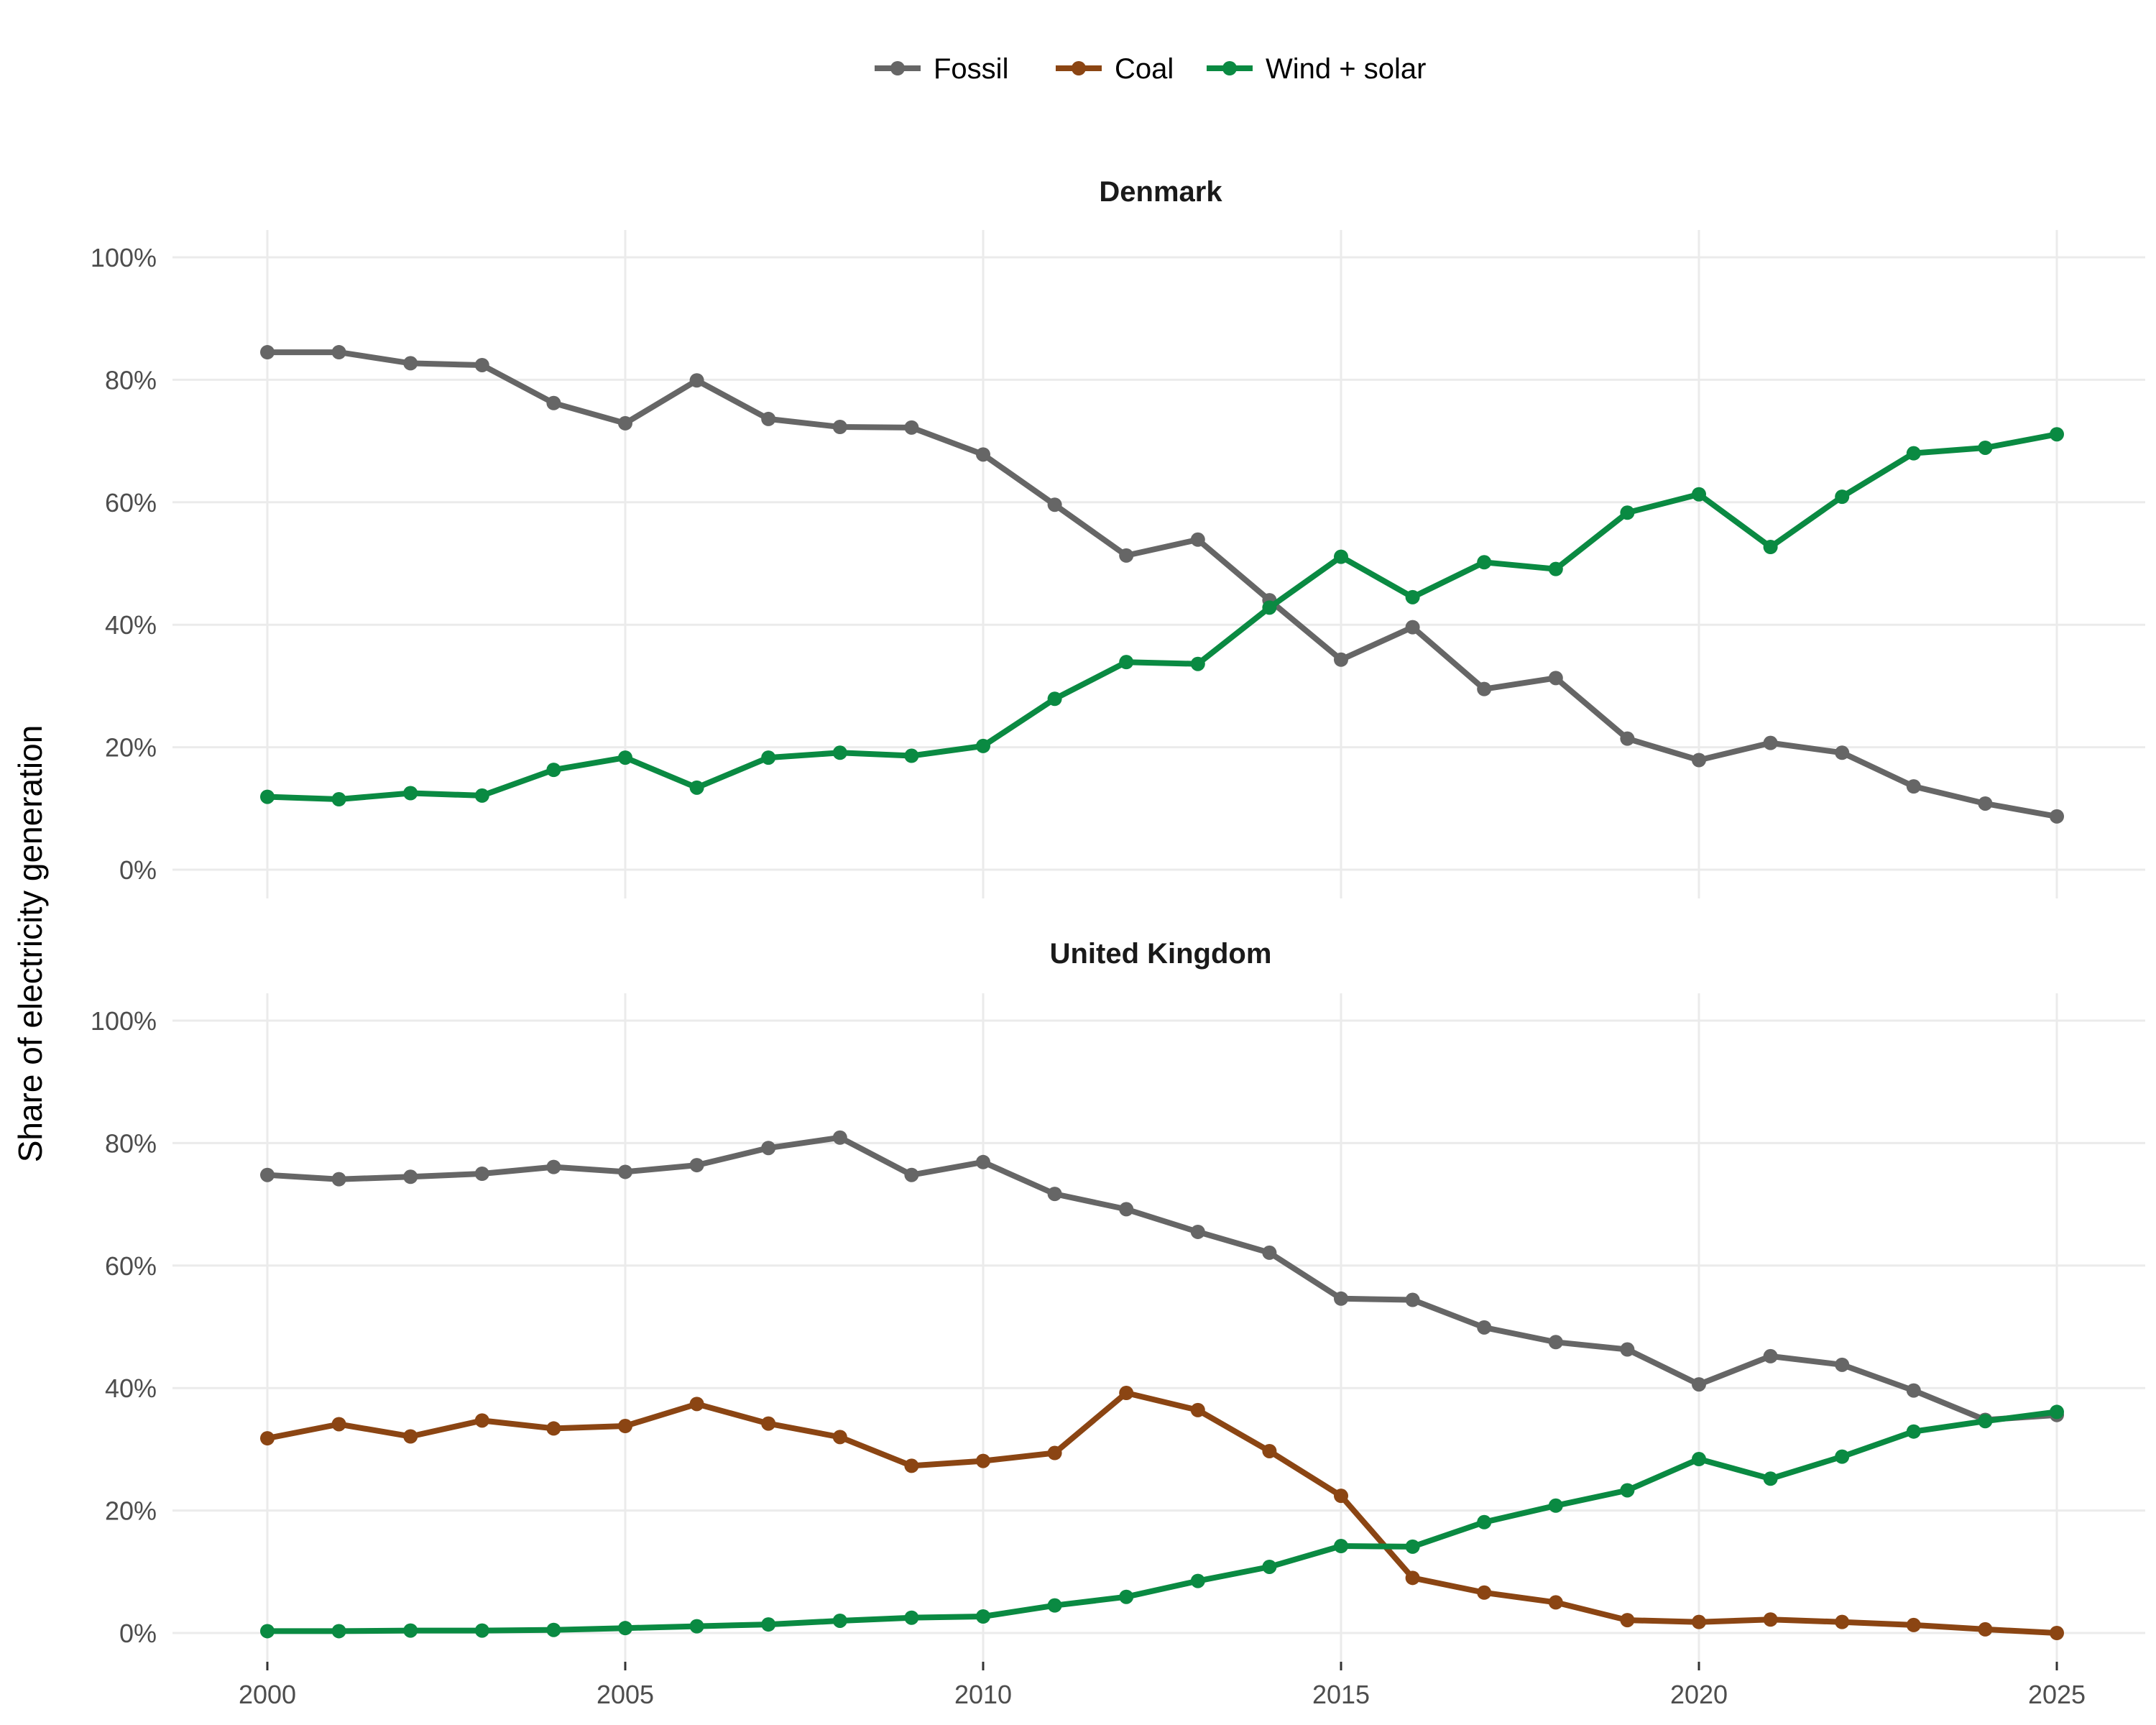 The width and height of the screenshot is (2156, 1725). Describe the element at coordinates (1162, 1685) in the screenshot. I see `x-axis: 2000 2005 2010 2015 2020 2025` at that location.